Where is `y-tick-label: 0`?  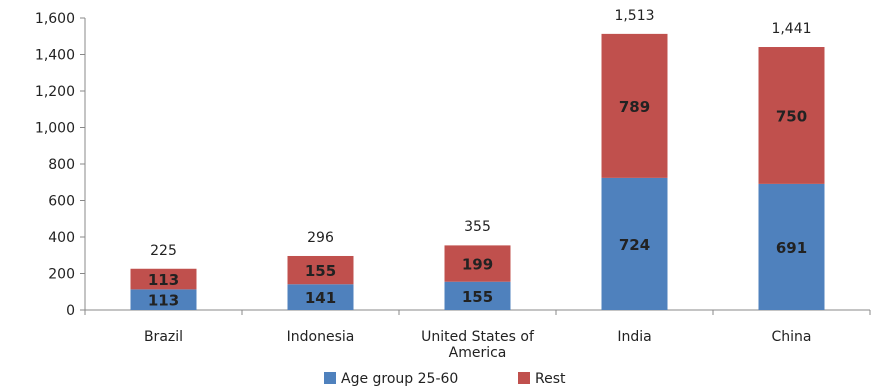
y-tick-label: 0 is located at coordinates (70, 311).